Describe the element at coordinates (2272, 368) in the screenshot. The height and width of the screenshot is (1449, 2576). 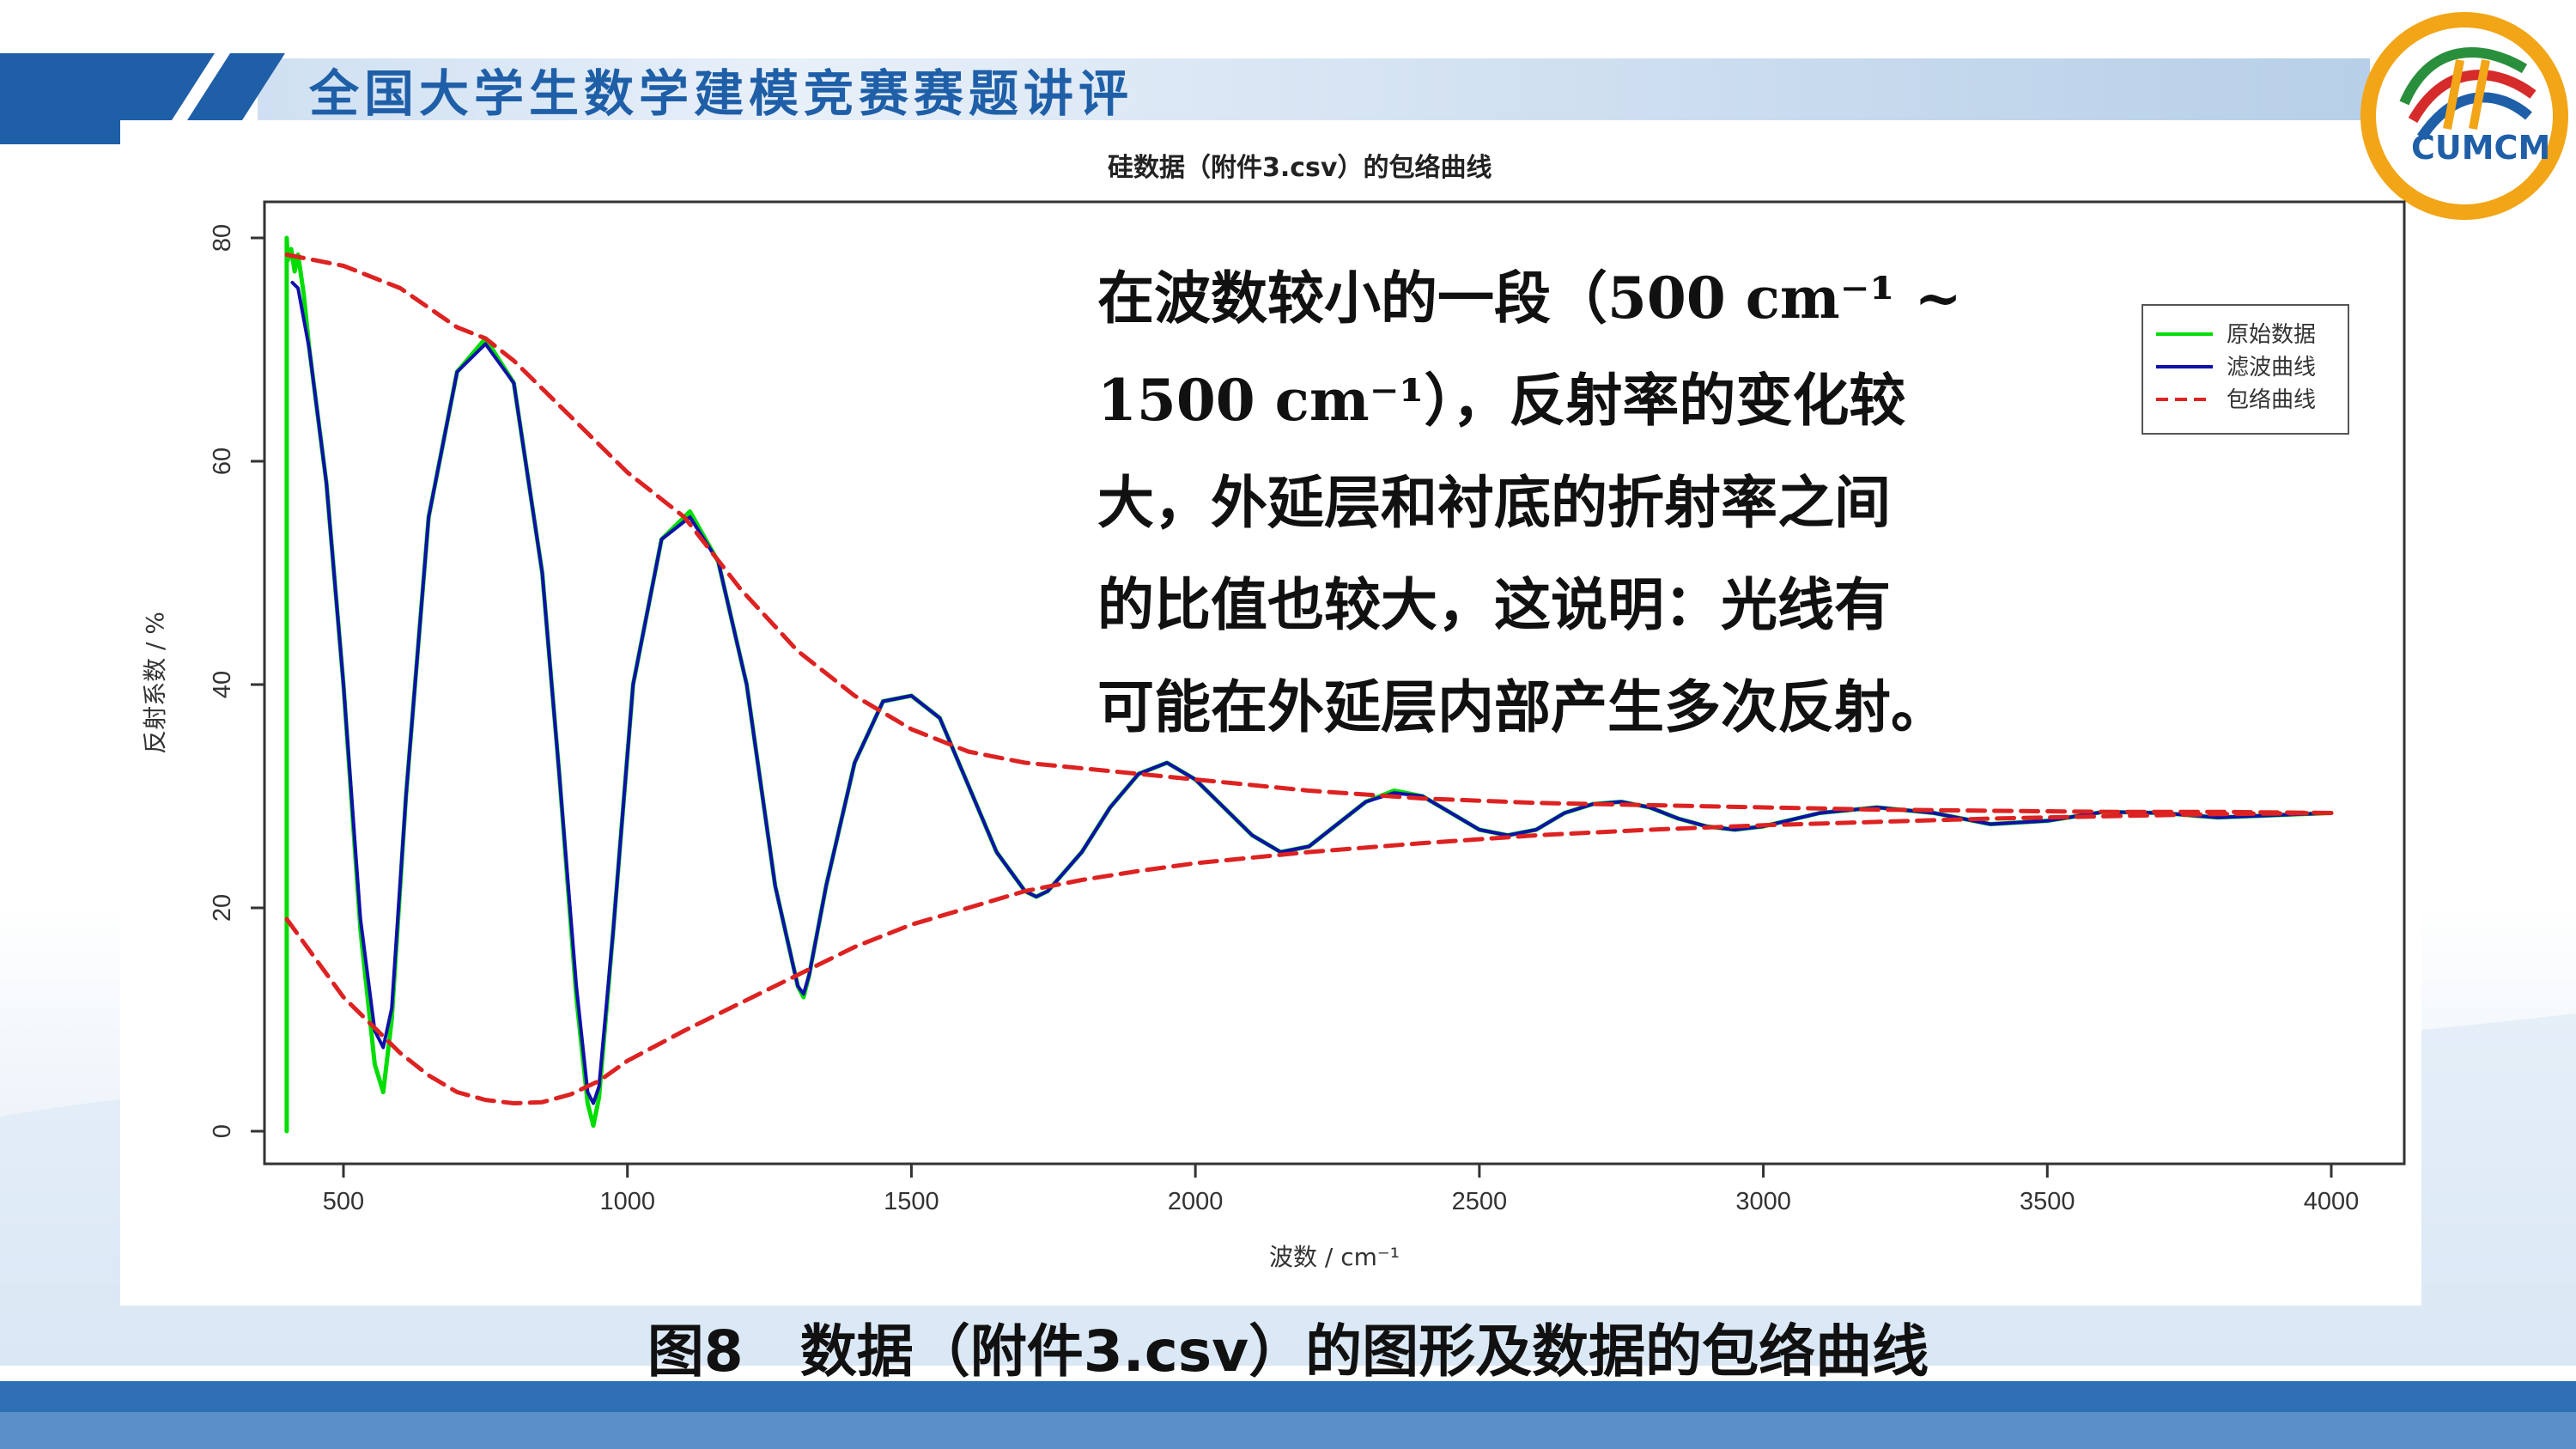
I see `legend-label: 滤波曲线` at that location.